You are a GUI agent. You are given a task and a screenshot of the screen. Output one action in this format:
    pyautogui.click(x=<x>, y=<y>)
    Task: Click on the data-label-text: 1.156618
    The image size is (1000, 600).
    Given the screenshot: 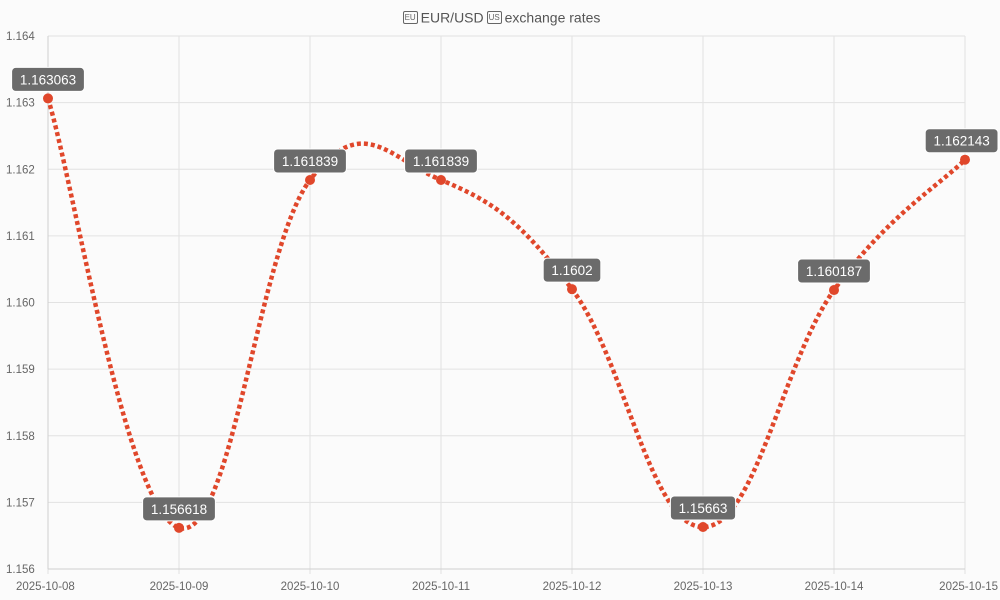 What is the action you would take?
    pyautogui.click(x=179, y=509)
    